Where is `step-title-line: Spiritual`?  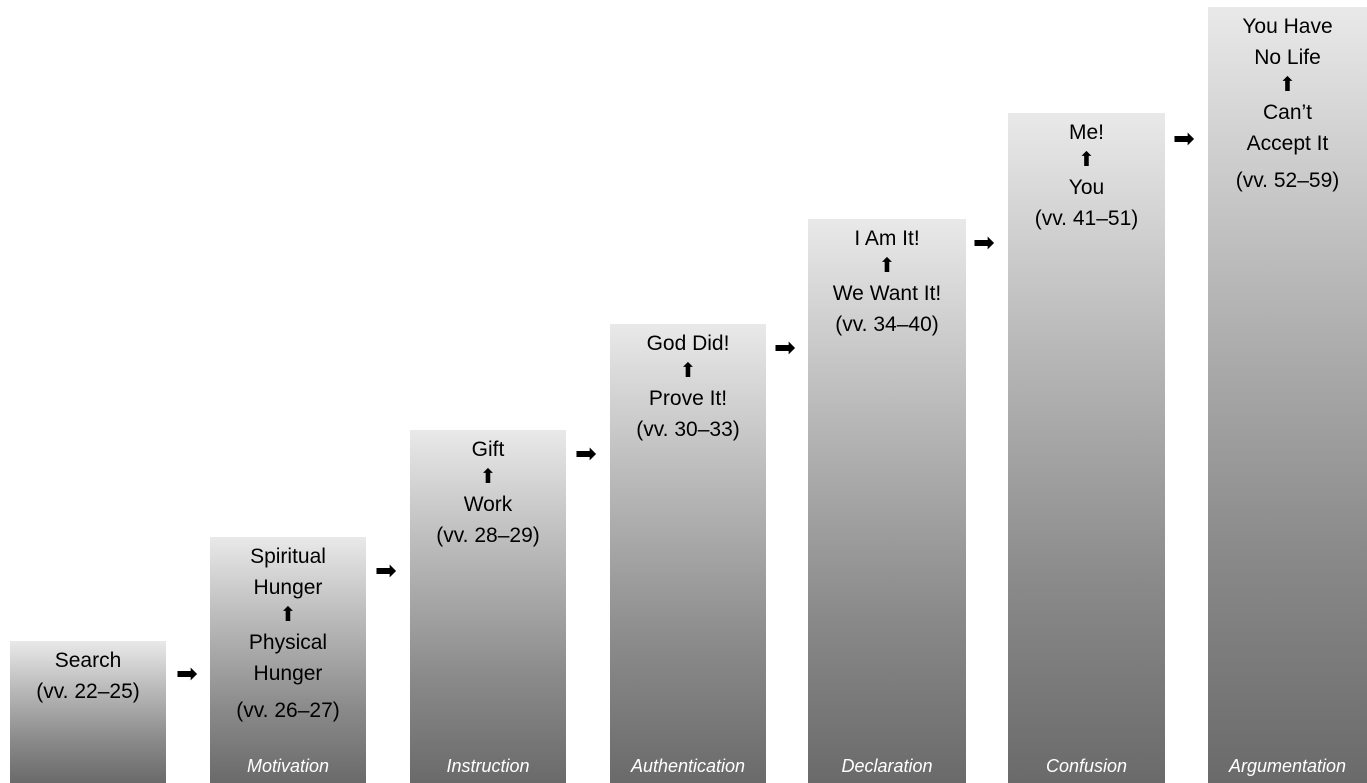
step-title-line: Spiritual is located at coordinates (288, 556).